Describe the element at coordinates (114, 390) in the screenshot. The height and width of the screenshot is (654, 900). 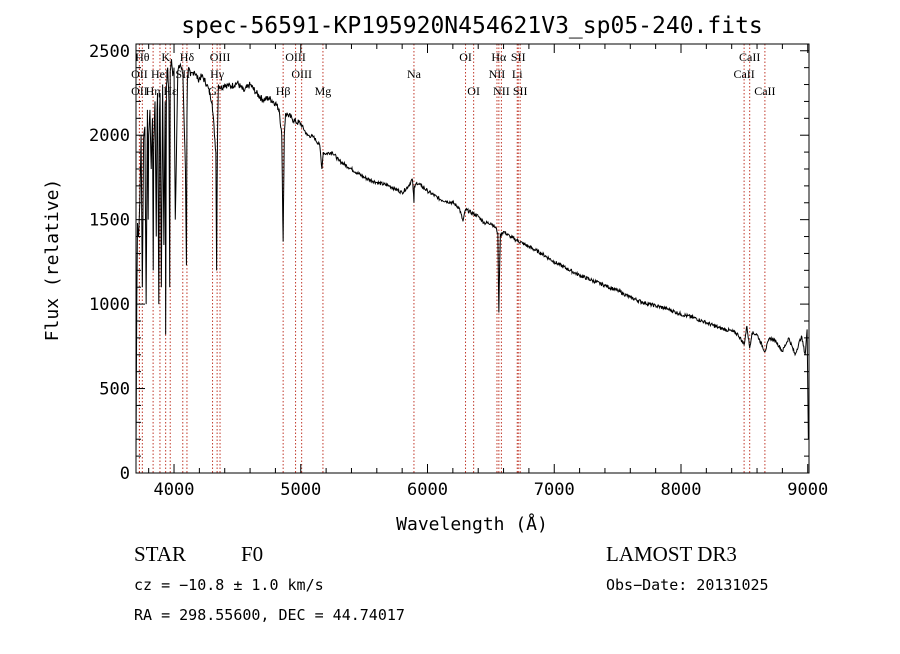
I see `y-tick-label: 500` at that location.